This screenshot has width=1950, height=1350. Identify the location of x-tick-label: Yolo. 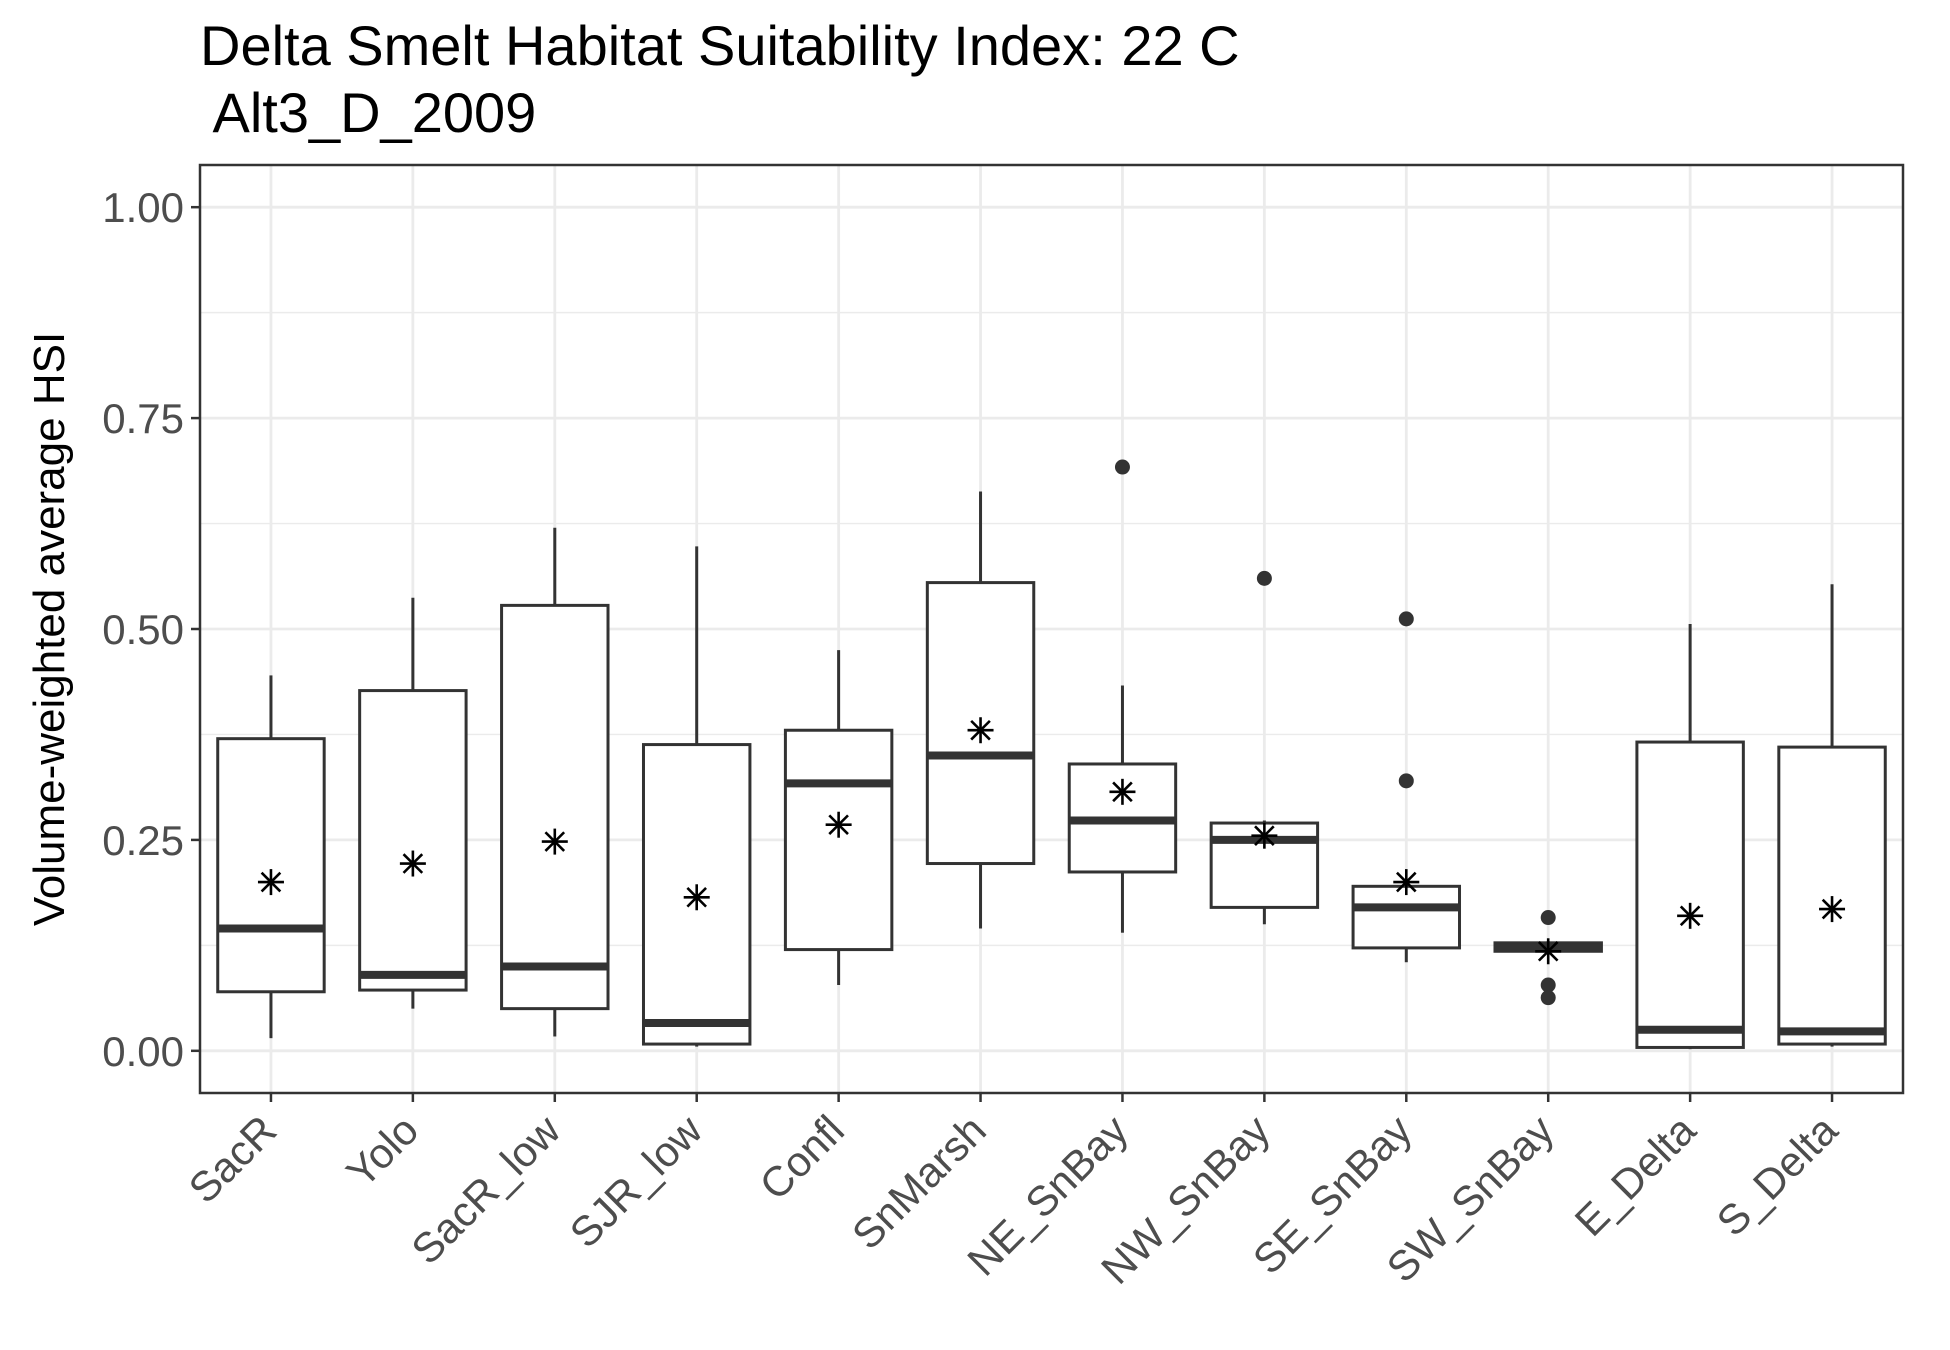
(382, 1151).